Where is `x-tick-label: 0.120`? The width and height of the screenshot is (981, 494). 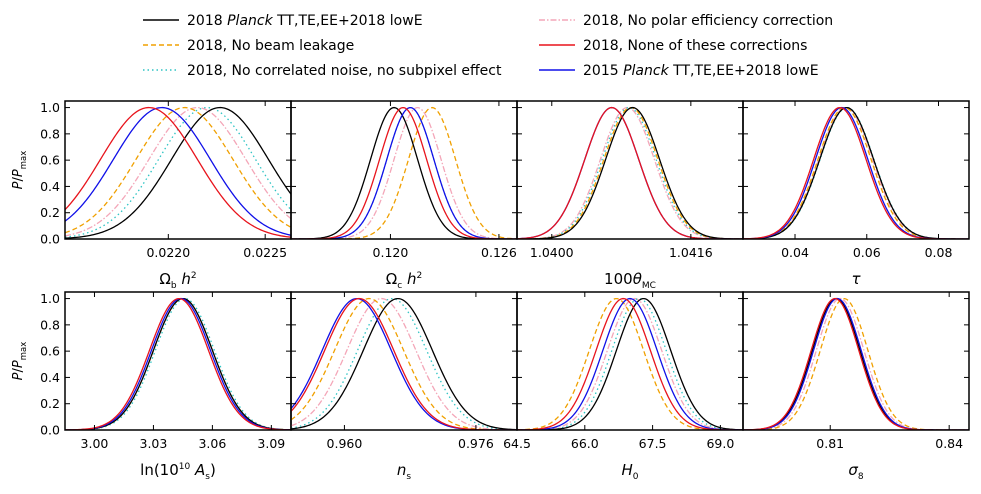 x-tick-label: 0.120 is located at coordinates (391, 252).